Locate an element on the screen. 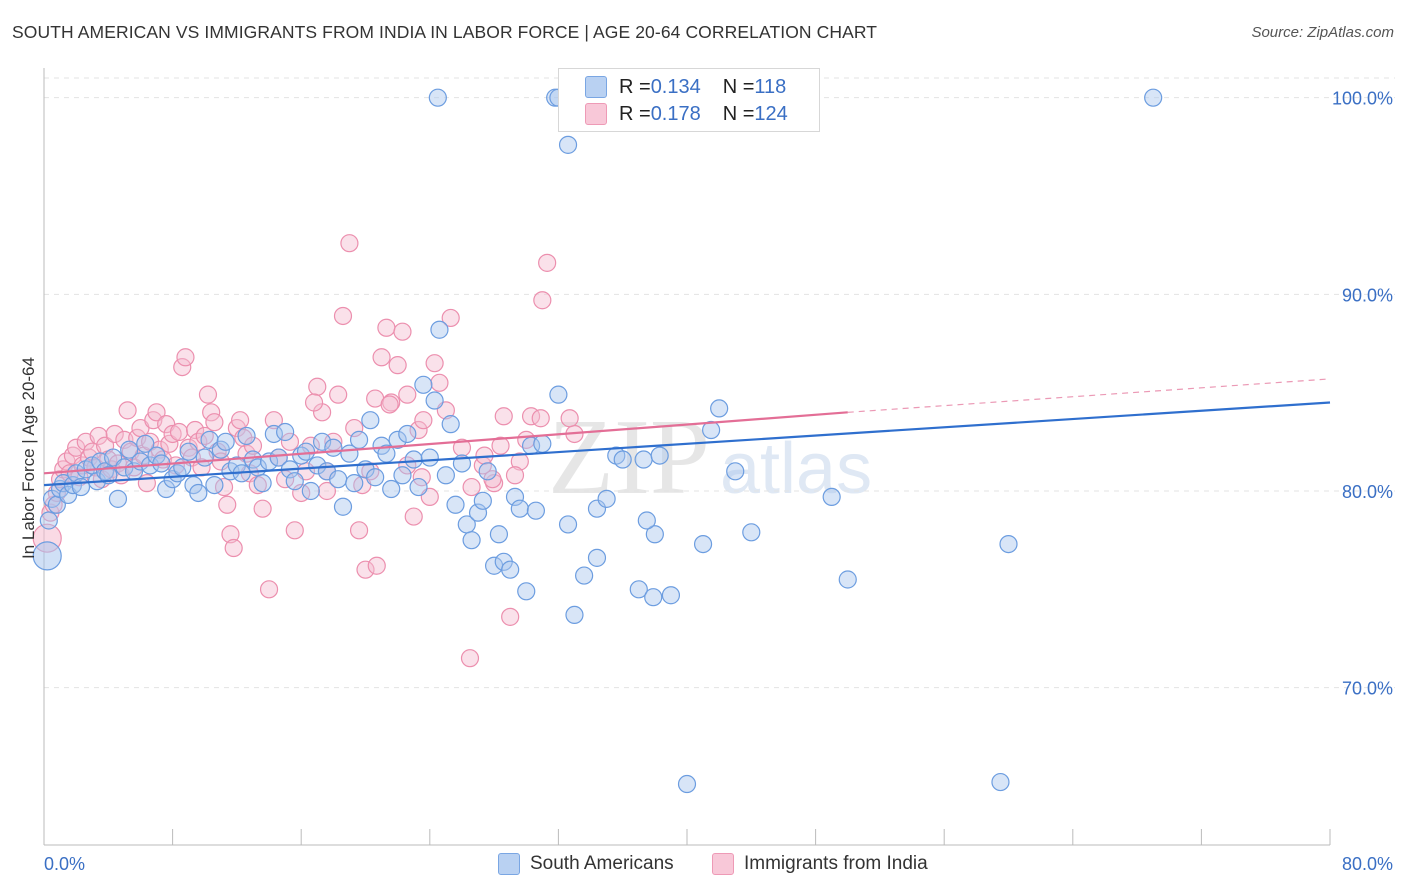 The height and width of the screenshot is (892, 1406). bottom-swatch-pink is located at coordinates (723, 864).